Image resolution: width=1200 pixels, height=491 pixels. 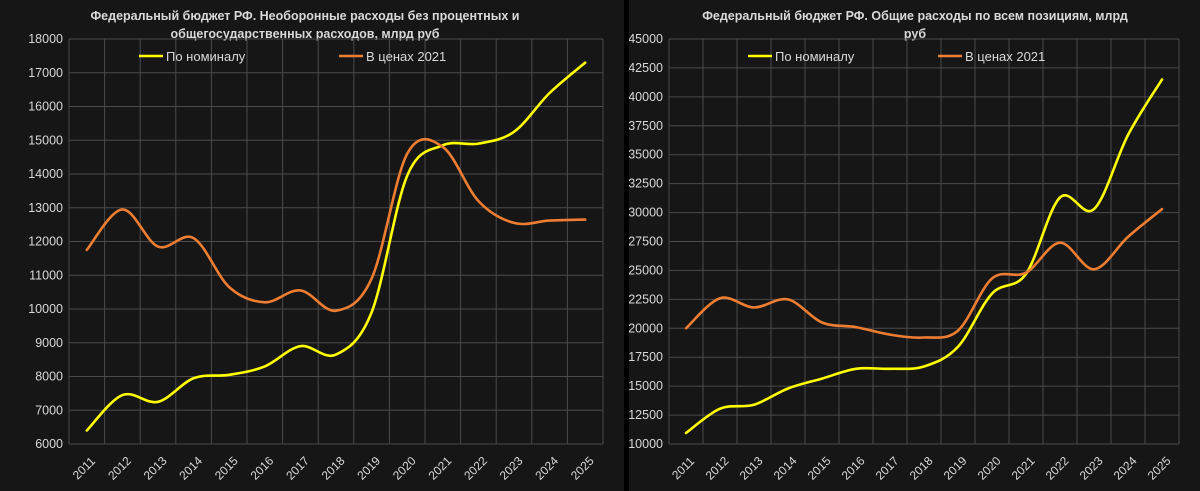 What do you see at coordinates (49, 444) in the screenshot?
I see `y-tick-label: 6000` at bounding box center [49, 444].